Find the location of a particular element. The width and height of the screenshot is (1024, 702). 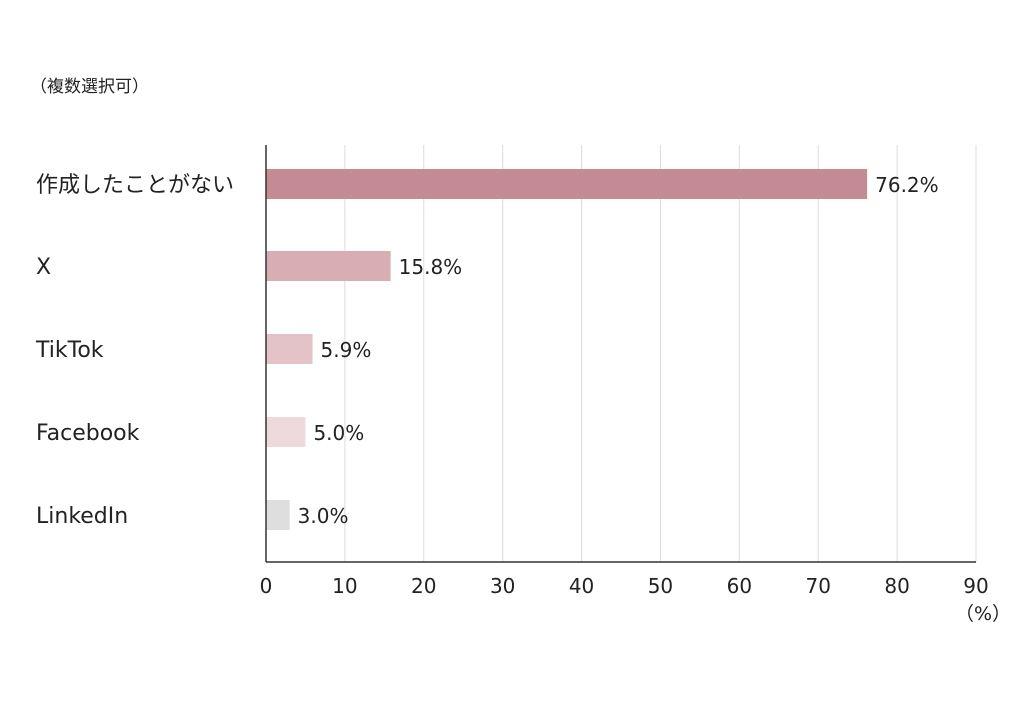

x-tick-label: 20 is located at coordinates (423, 586).